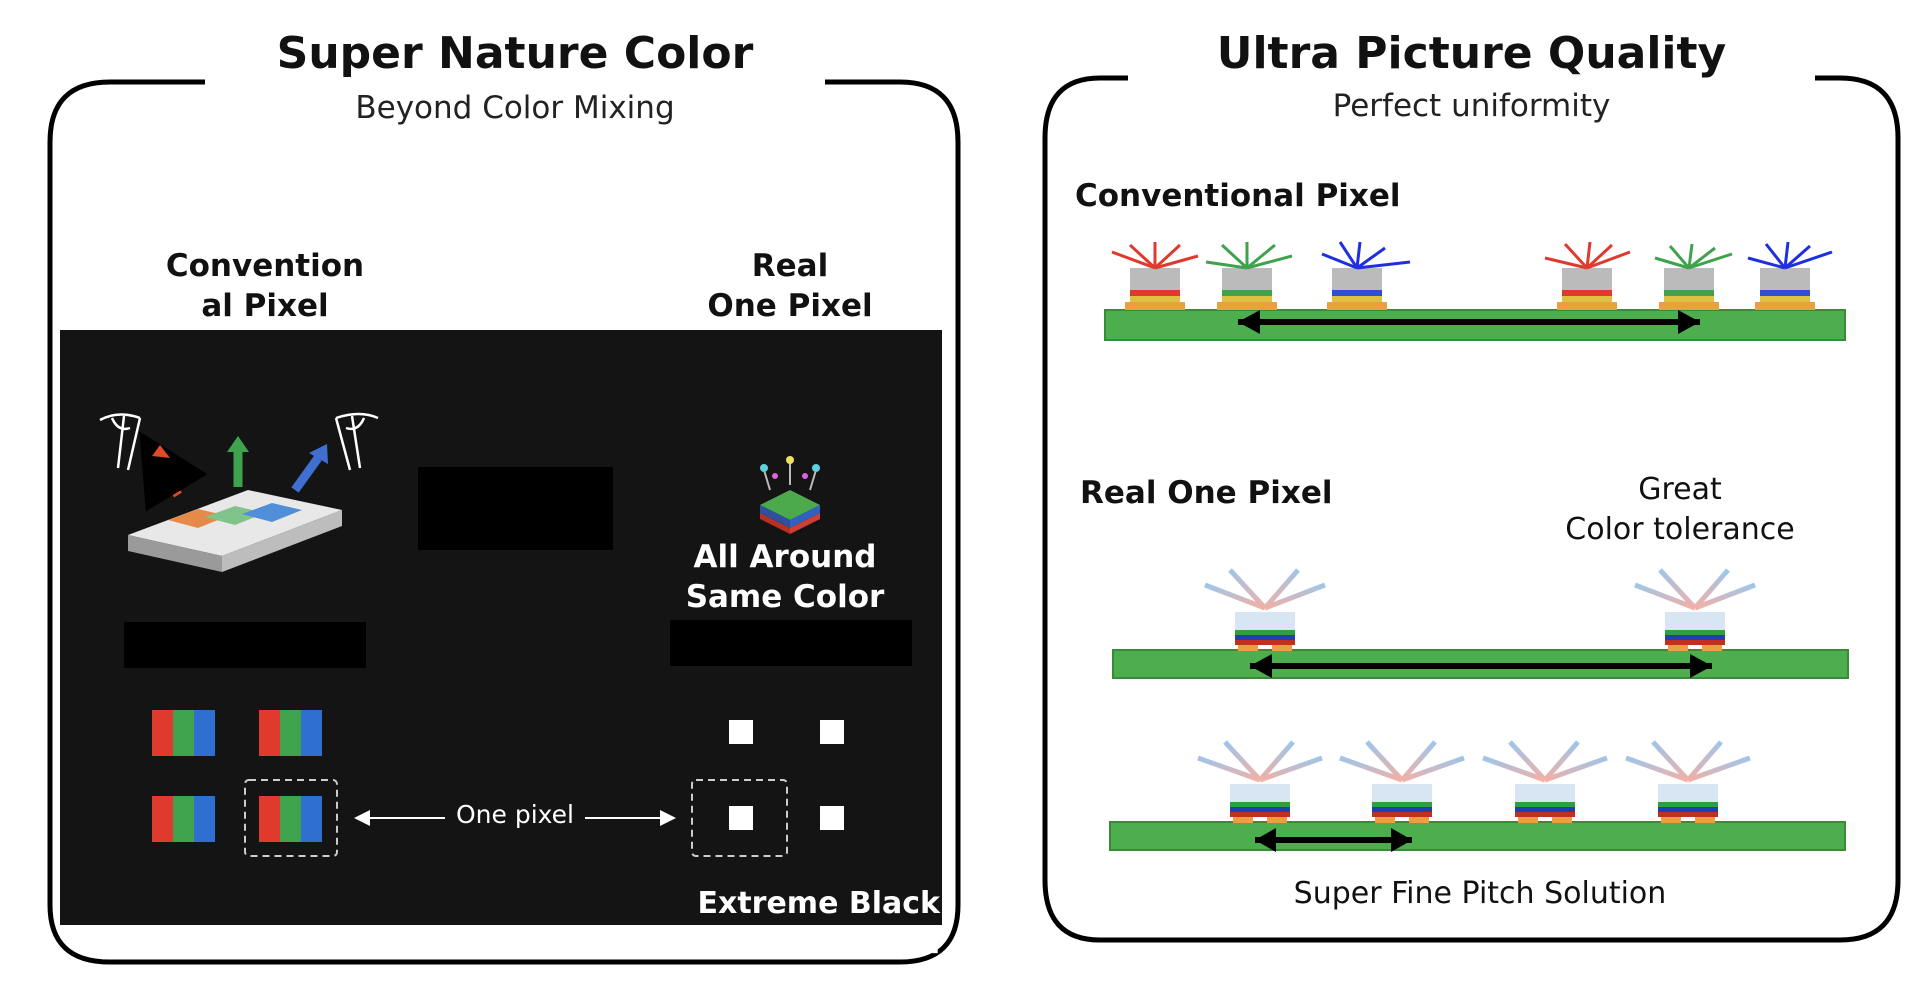  Describe the element at coordinates (515, 53) in the screenshot. I see `left-panel-title: Super Nature Color` at that location.